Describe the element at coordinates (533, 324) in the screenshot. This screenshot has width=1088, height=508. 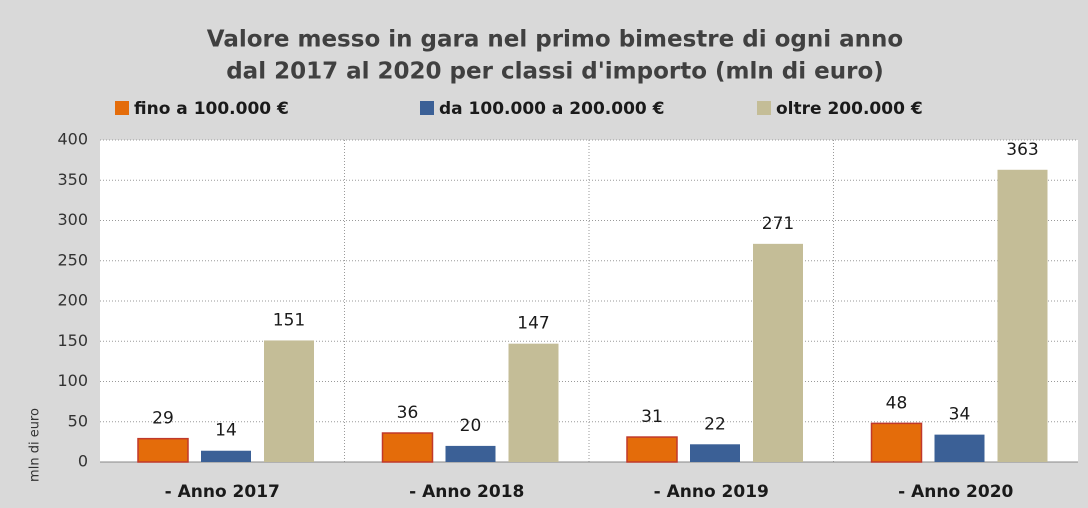
I see `value-label: 147` at that location.